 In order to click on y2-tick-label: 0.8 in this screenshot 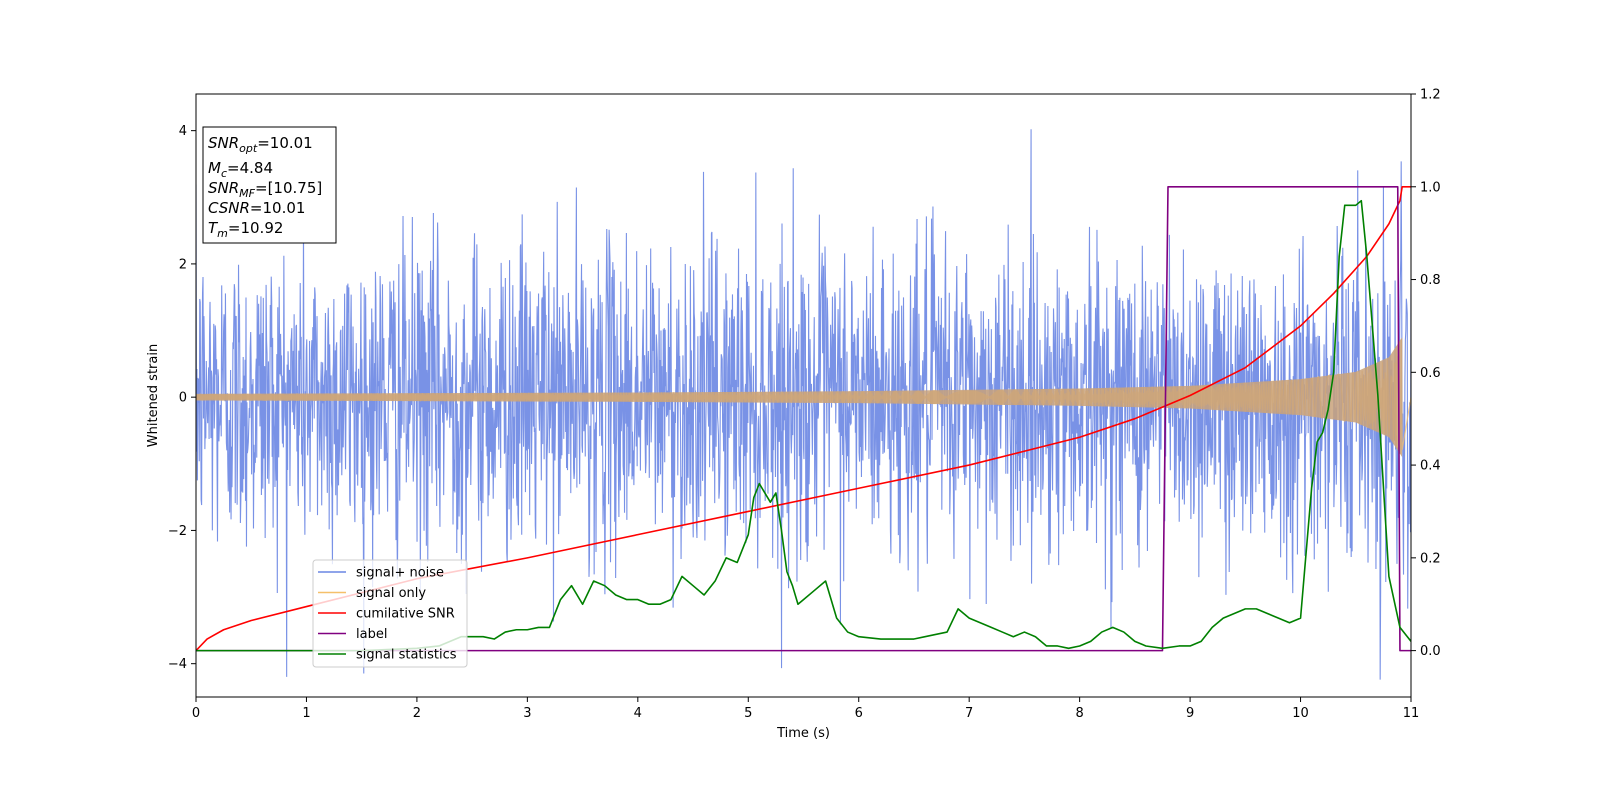, I will do `click(1430, 280)`.